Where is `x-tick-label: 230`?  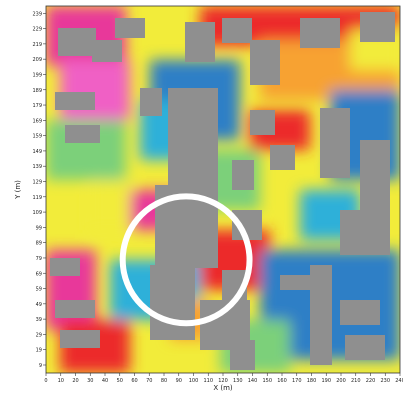 x-tick-label: 230 is located at coordinates (385, 381).